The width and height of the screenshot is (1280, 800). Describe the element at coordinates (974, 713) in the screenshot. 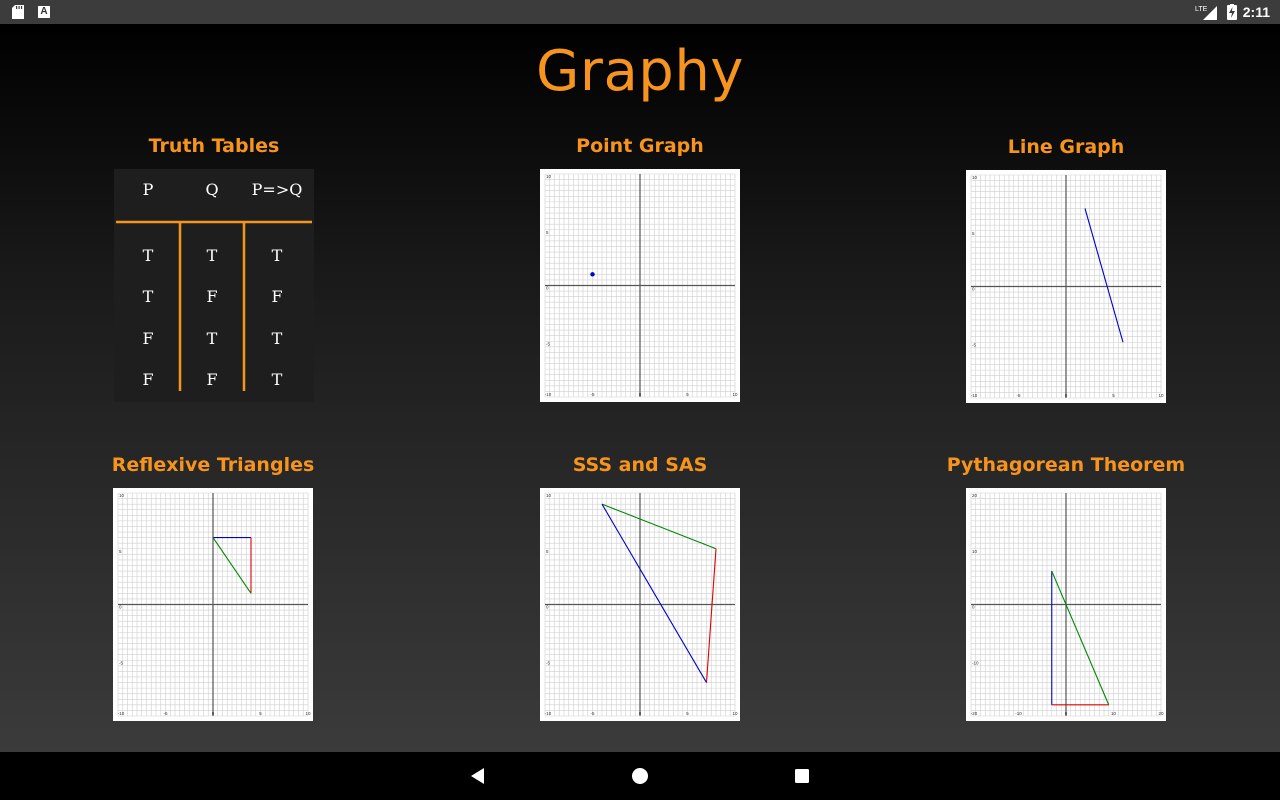

I see `x-tick-label: -20` at that location.